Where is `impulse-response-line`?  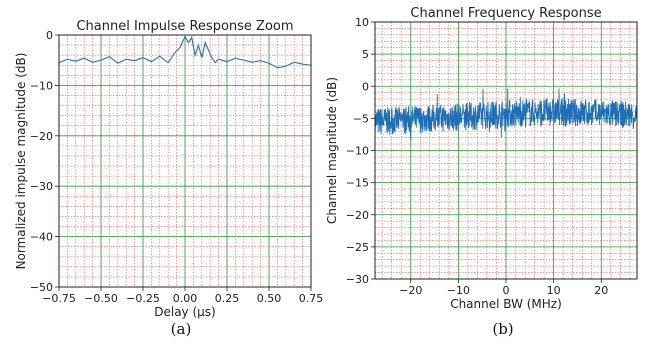 impulse-response-line is located at coordinates (185, 52).